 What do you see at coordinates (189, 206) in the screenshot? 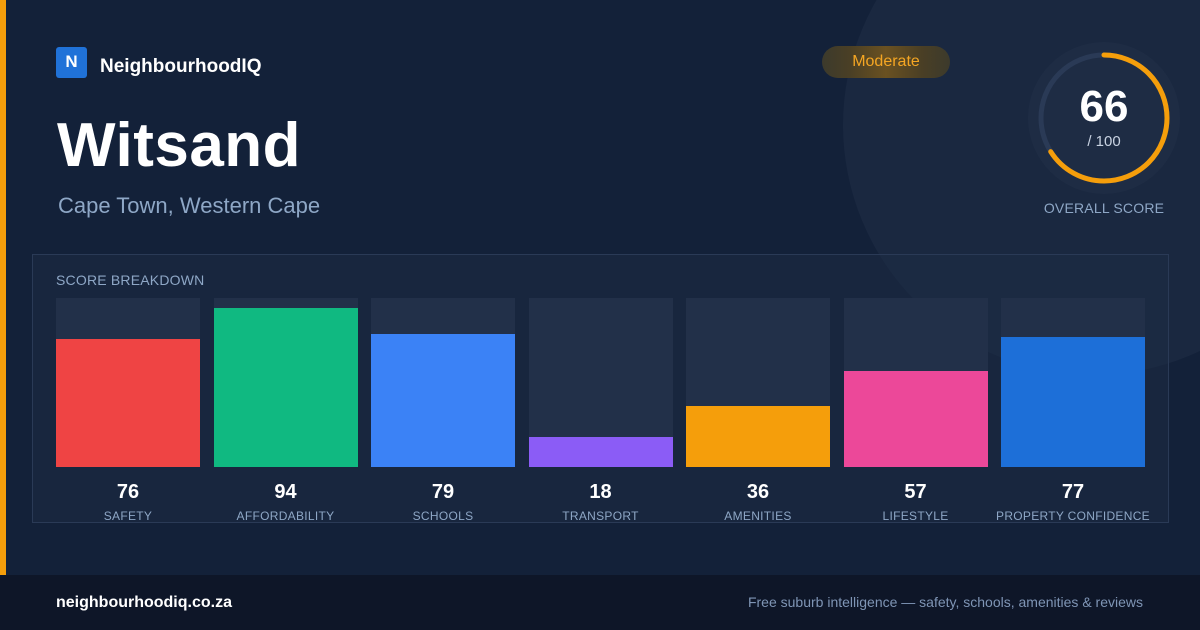
I see `suburb-location: Cape Town, Western Cape` at bounding box center [189, 206].